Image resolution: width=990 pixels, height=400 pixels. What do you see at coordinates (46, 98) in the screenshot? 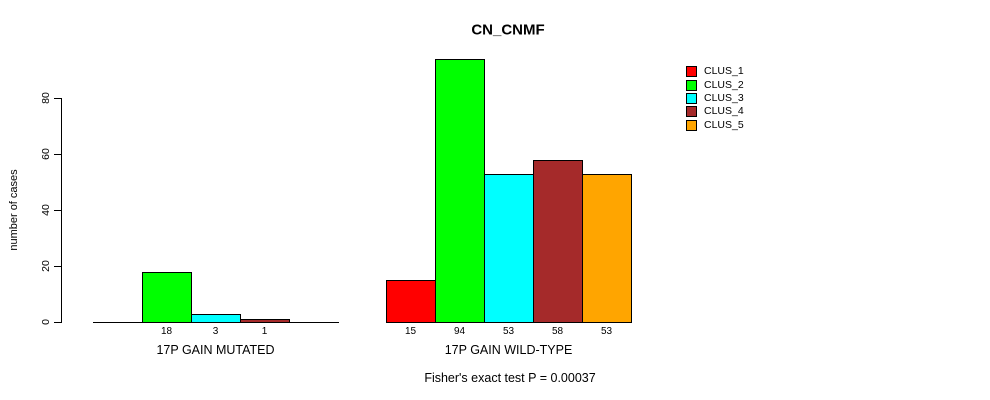
I see `y-tick-label: 80` at bounding box center [46, 98].